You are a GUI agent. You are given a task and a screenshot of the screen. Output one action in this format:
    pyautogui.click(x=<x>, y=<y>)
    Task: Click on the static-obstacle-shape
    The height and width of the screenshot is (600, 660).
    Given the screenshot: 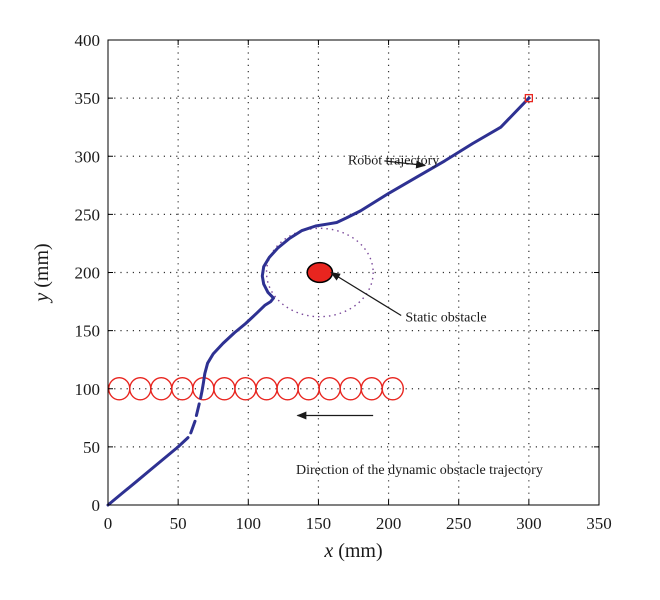 What is the action you would take?
    pyautogui.click(x=320, y=272)
    